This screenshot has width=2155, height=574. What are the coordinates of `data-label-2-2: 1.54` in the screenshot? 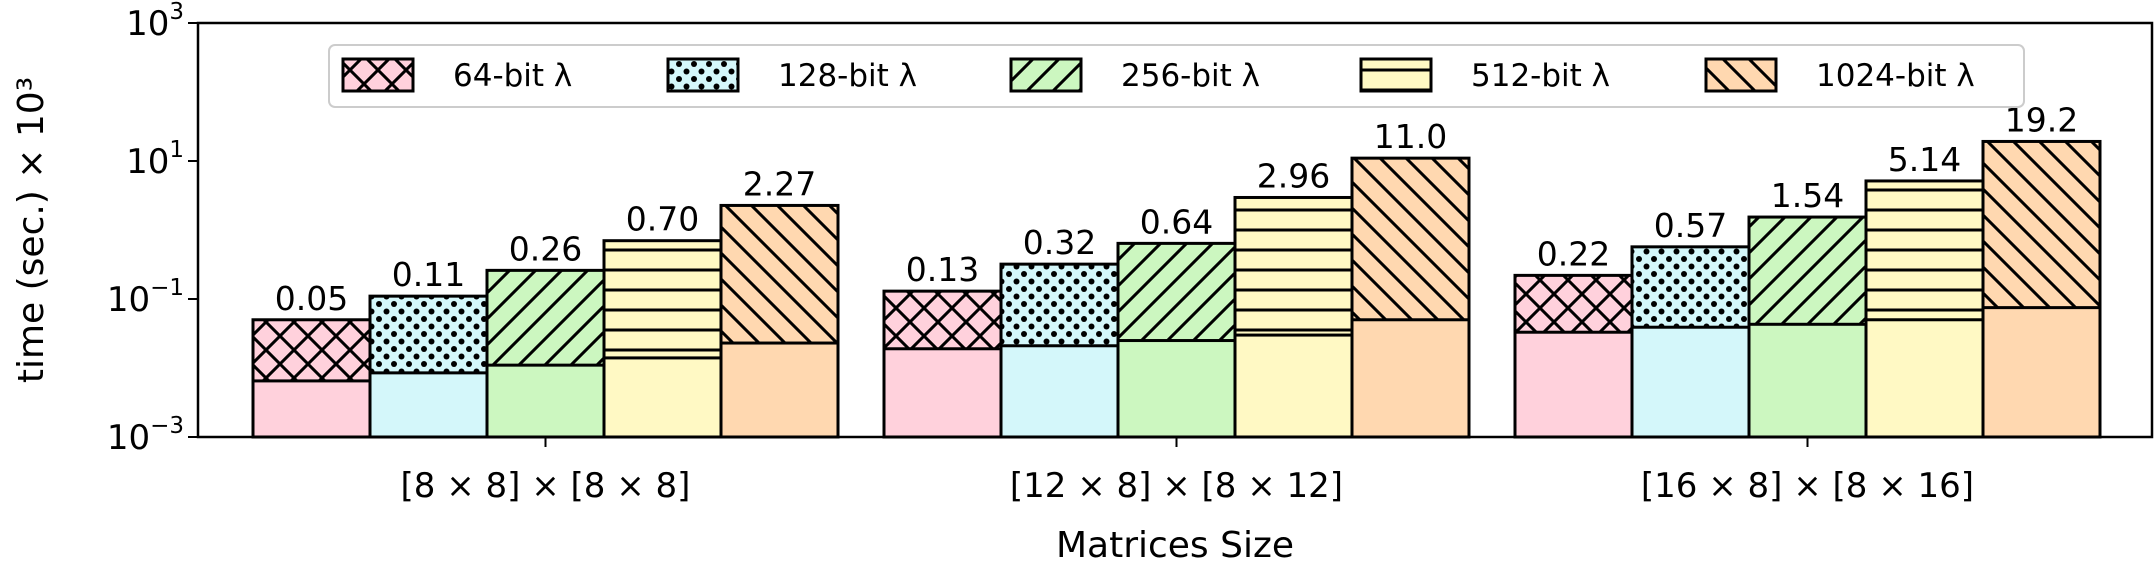 It's located at (1807, 195).